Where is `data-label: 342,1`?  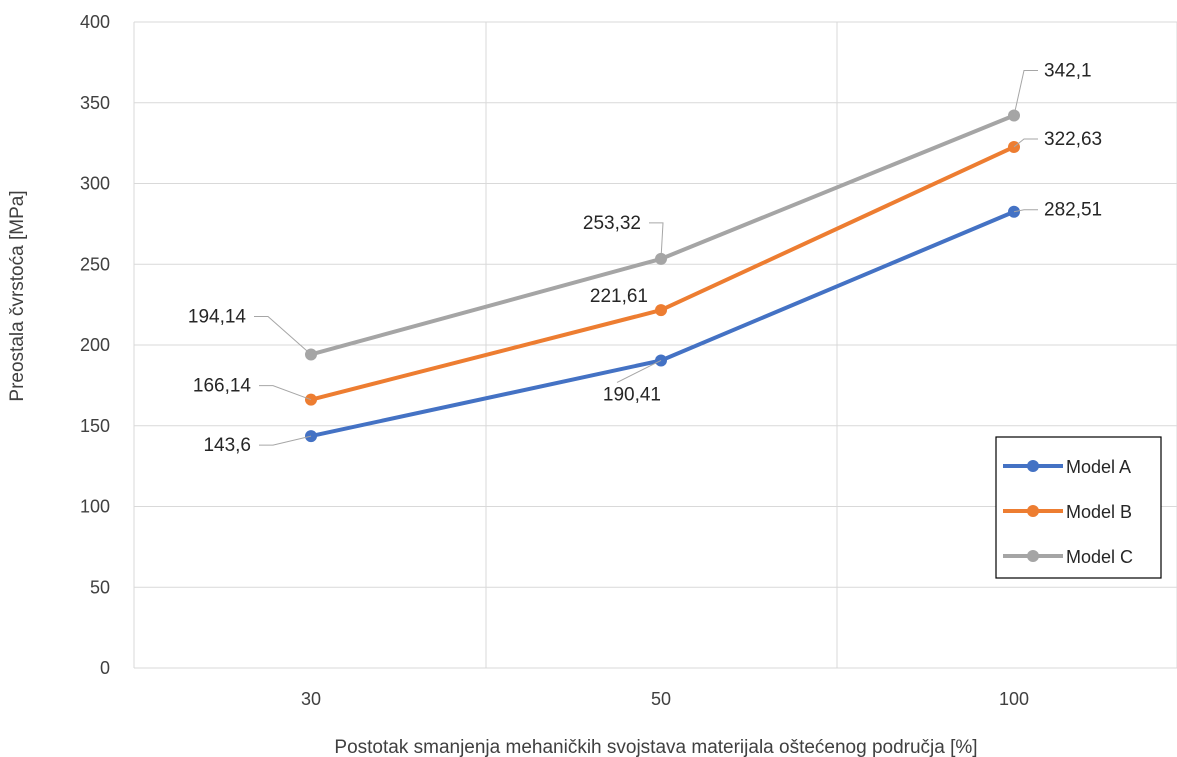 data-label: 342,1 is located at coordinates (1068, 71).